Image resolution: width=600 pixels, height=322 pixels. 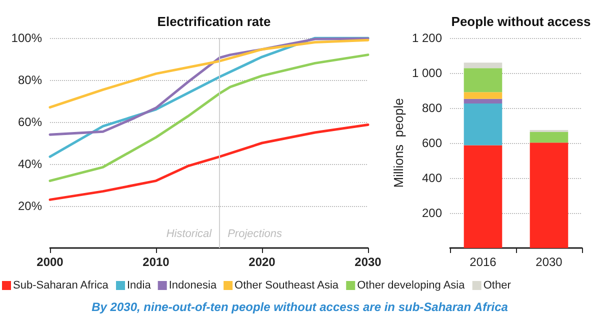 I want to click on y-tick-label: 800, so click(x=432, y=108).